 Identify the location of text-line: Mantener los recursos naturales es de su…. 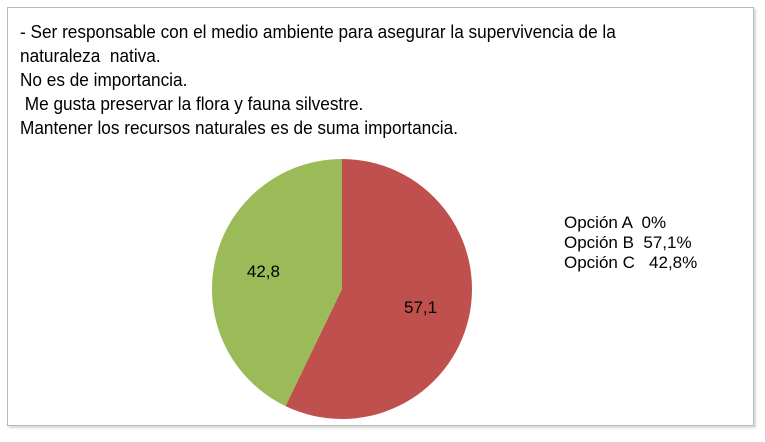
(239, 127).